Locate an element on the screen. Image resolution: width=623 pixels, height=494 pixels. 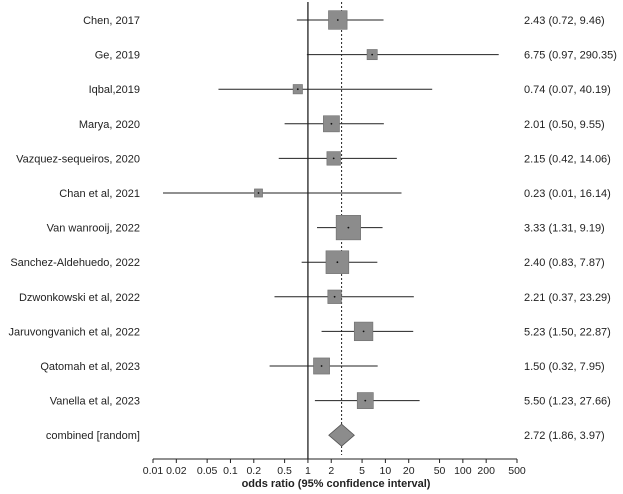
study-label: Chan et al, 2021 is located at coordinates (99, 194).